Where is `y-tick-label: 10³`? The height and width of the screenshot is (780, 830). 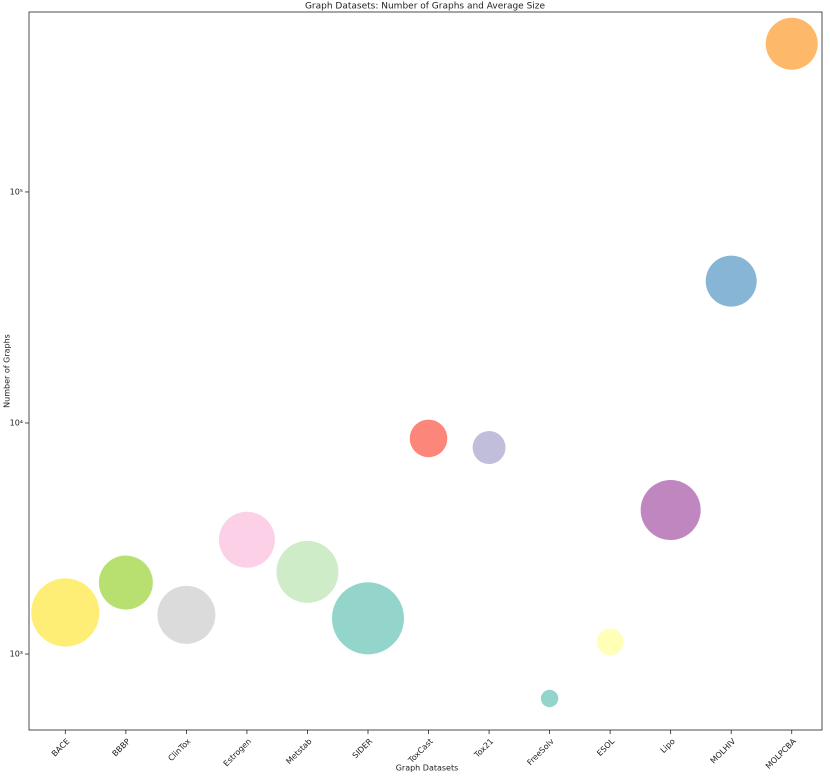
y-tick-label: 10³ is located at coordinates (16, 654).